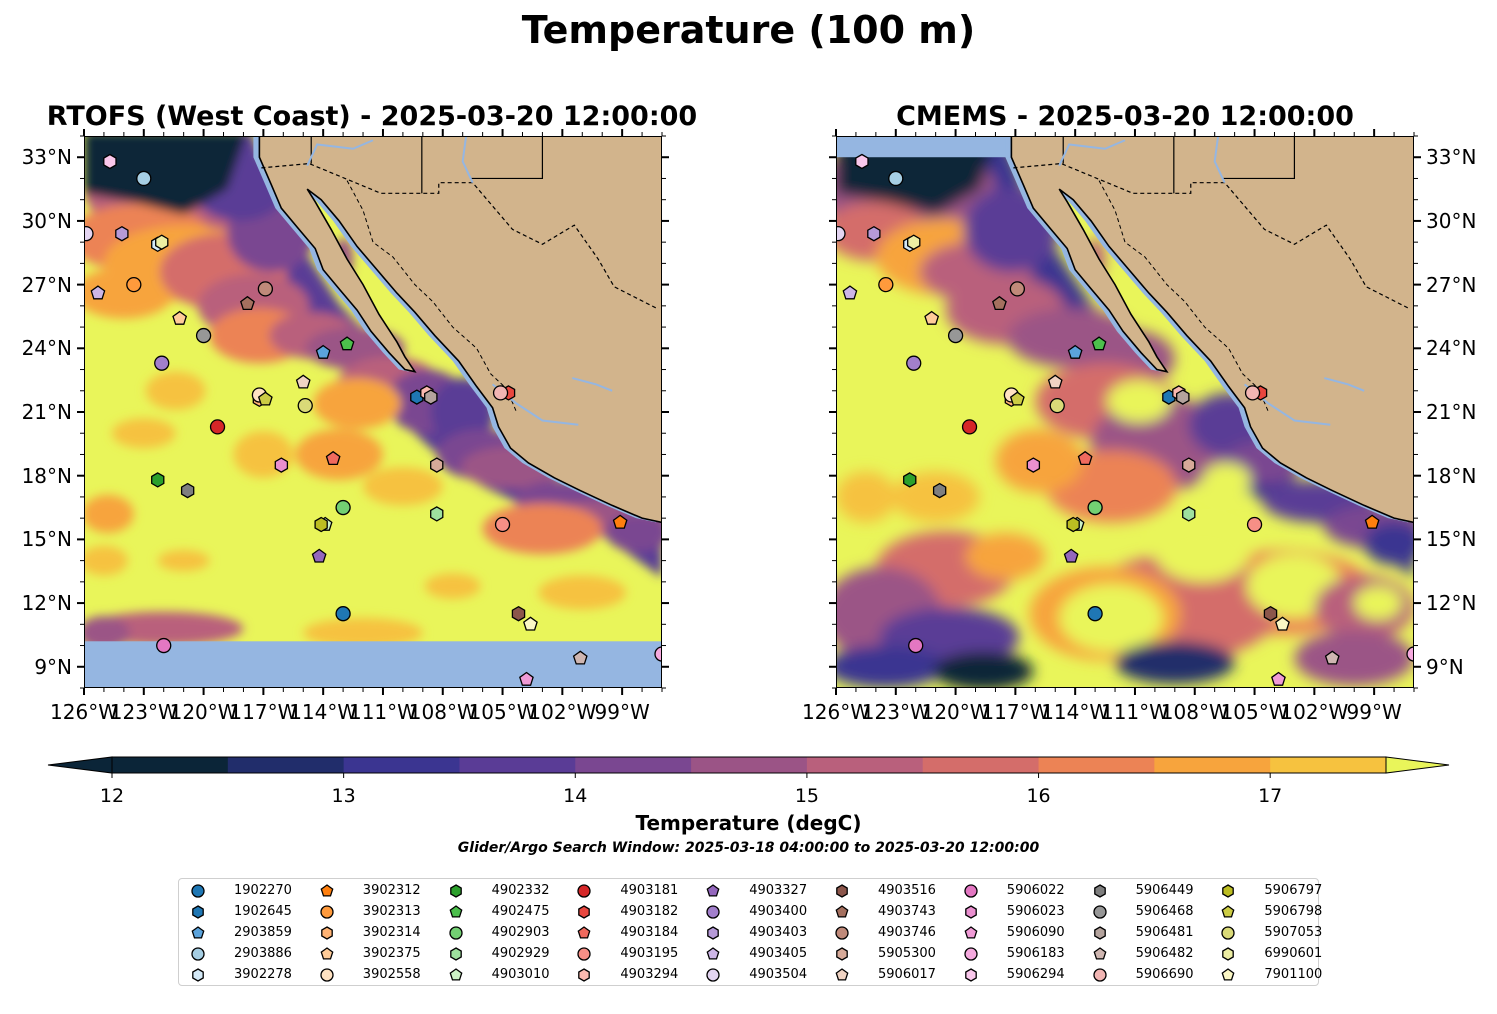  Describe the element at coordinates (263, 932) in the screenshot. I see `legend-label: 2903859` at that location.